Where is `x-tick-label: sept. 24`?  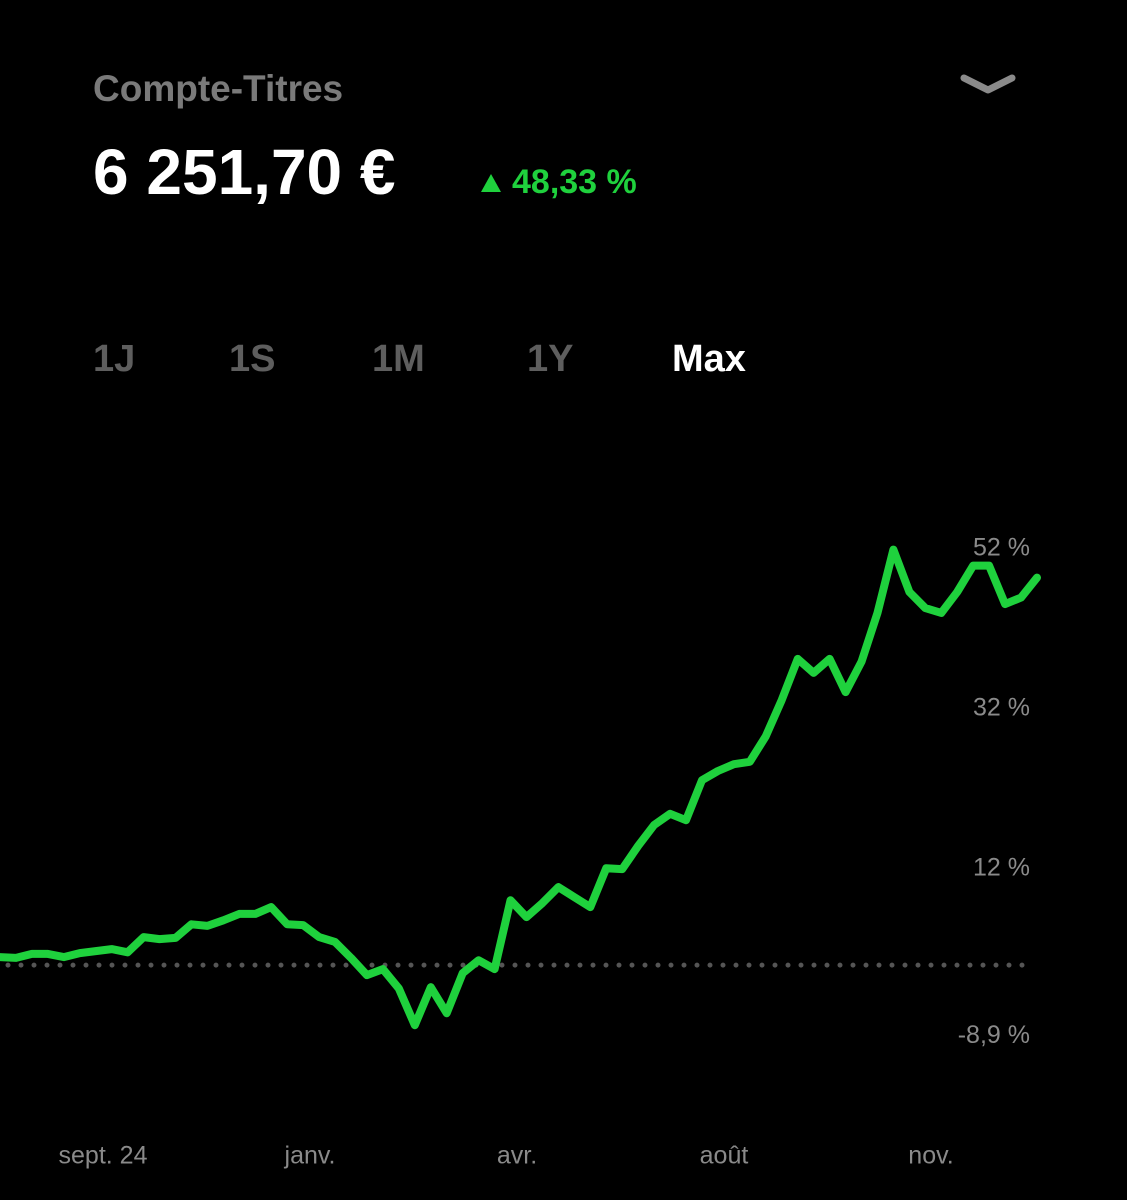 x-tick-label: sept. 24 is located at coordinates (103, 1156).